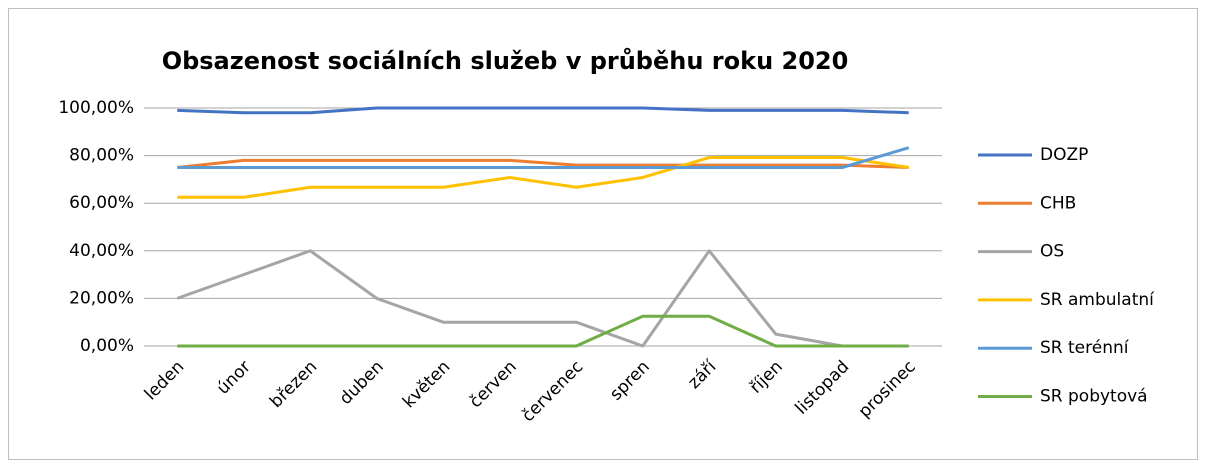 The image size is (1207, 468). I want to click on y-tick-label: 100,00%, so click(96, 108).